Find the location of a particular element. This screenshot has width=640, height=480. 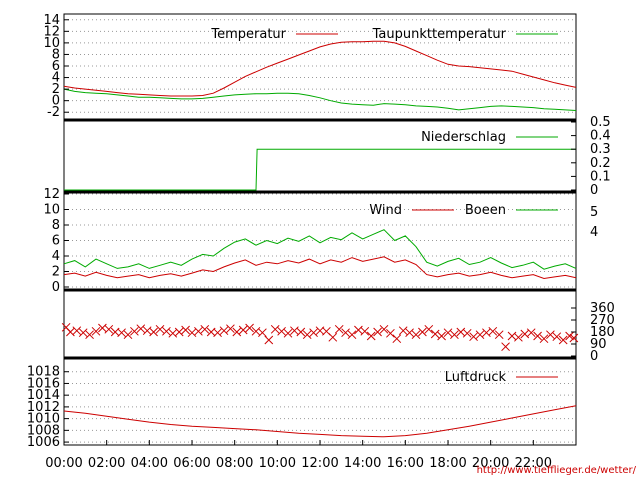

y-tick-label: 0.5 is located at coordinates (600, 122).